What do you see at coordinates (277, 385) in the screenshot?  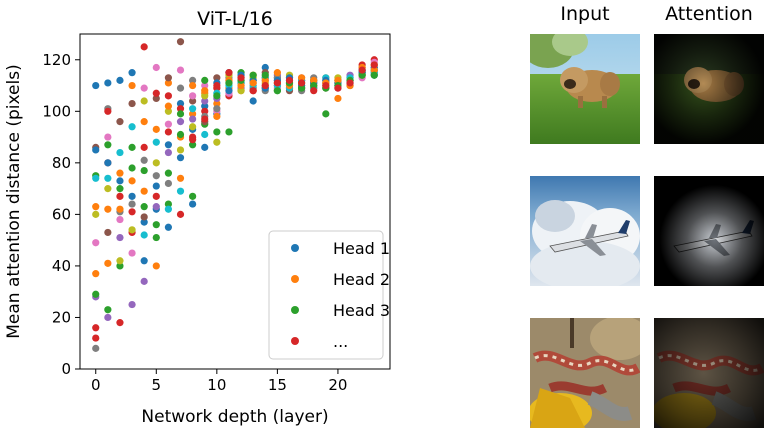 I see `x-tick-label: 15` at bounding box center [277, 385].